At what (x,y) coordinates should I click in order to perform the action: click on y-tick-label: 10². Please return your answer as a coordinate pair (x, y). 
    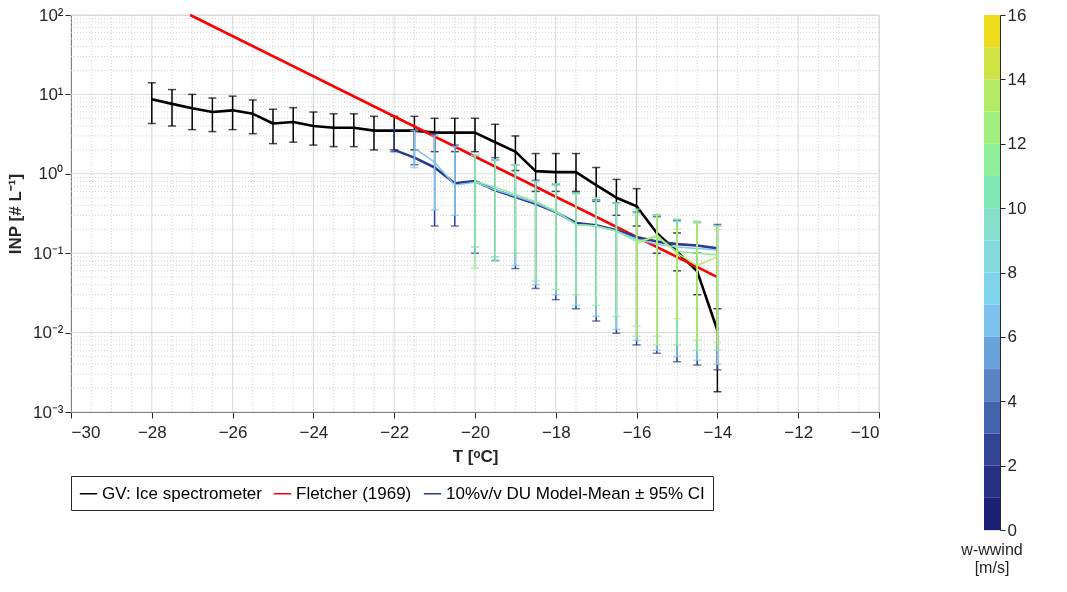
    Looking at the image, I should click on (51, 15).